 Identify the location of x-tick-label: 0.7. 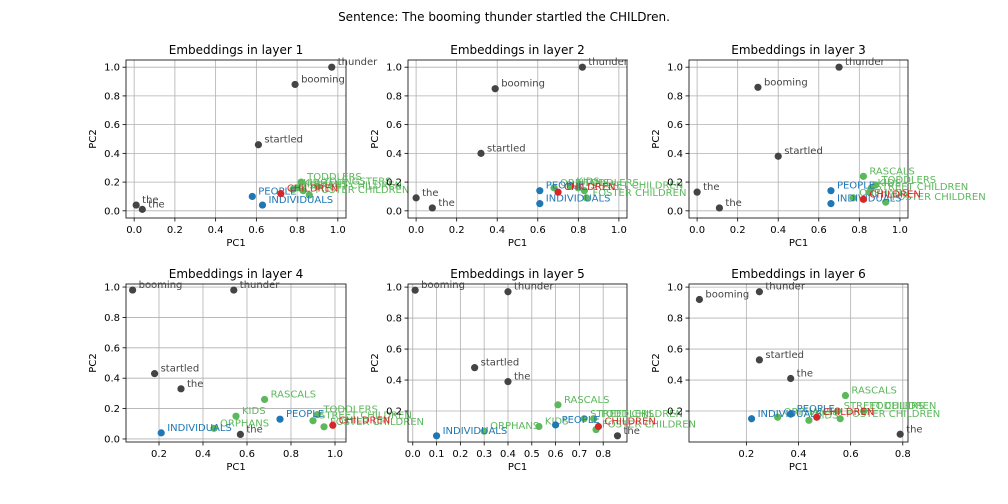
(579, 454).